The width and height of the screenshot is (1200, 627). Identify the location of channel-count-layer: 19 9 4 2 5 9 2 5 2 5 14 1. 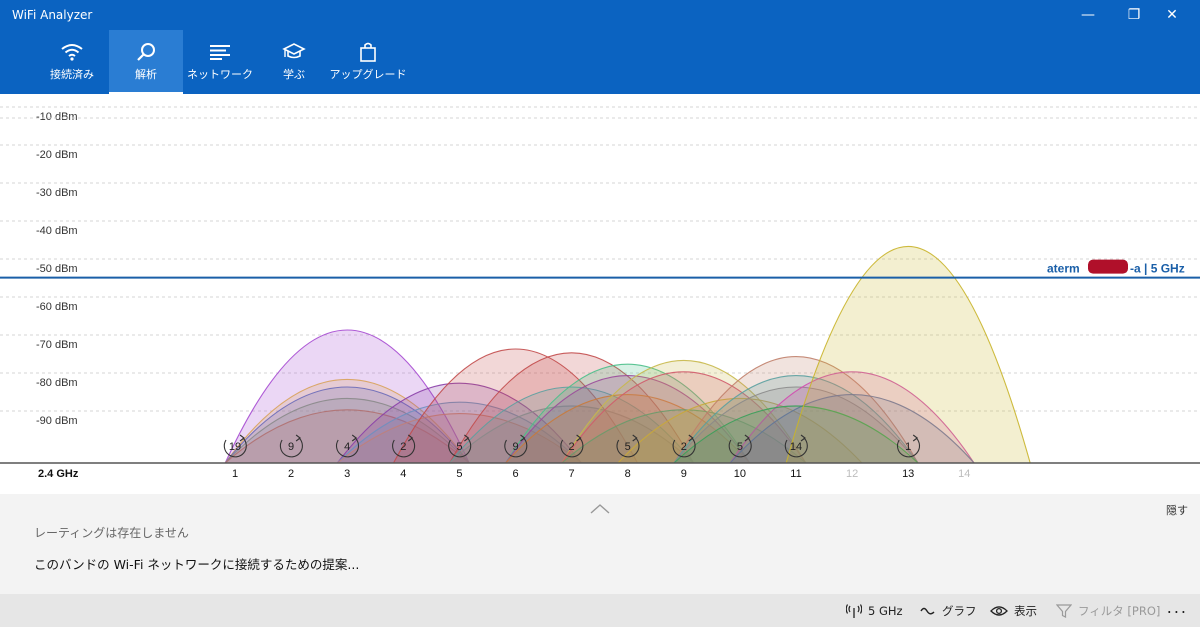
(572, 446).